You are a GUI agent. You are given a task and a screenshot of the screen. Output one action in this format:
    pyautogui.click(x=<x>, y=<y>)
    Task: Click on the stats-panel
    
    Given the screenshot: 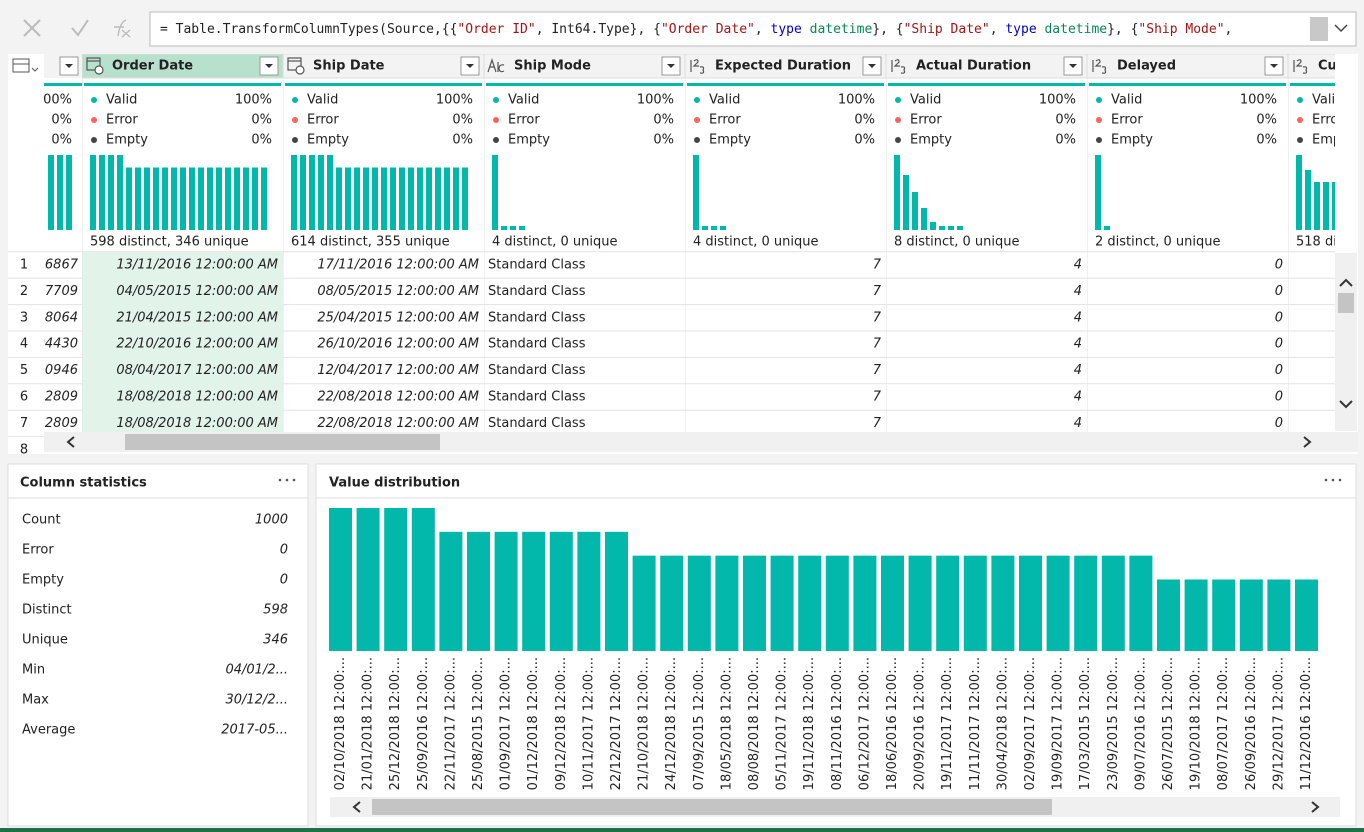 What is the action you would take?
    pyautogui.click(x=158, y=645)
    